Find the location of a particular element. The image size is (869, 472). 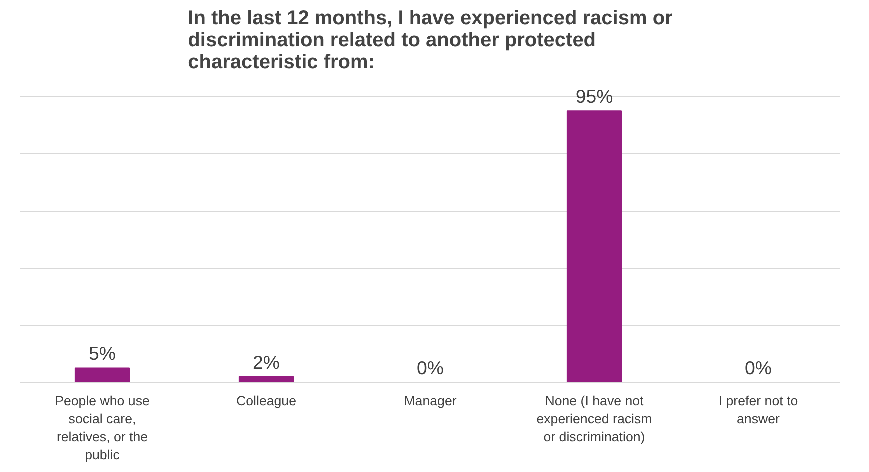

x-tick-label: Manager is located at coordinates (431, 401).